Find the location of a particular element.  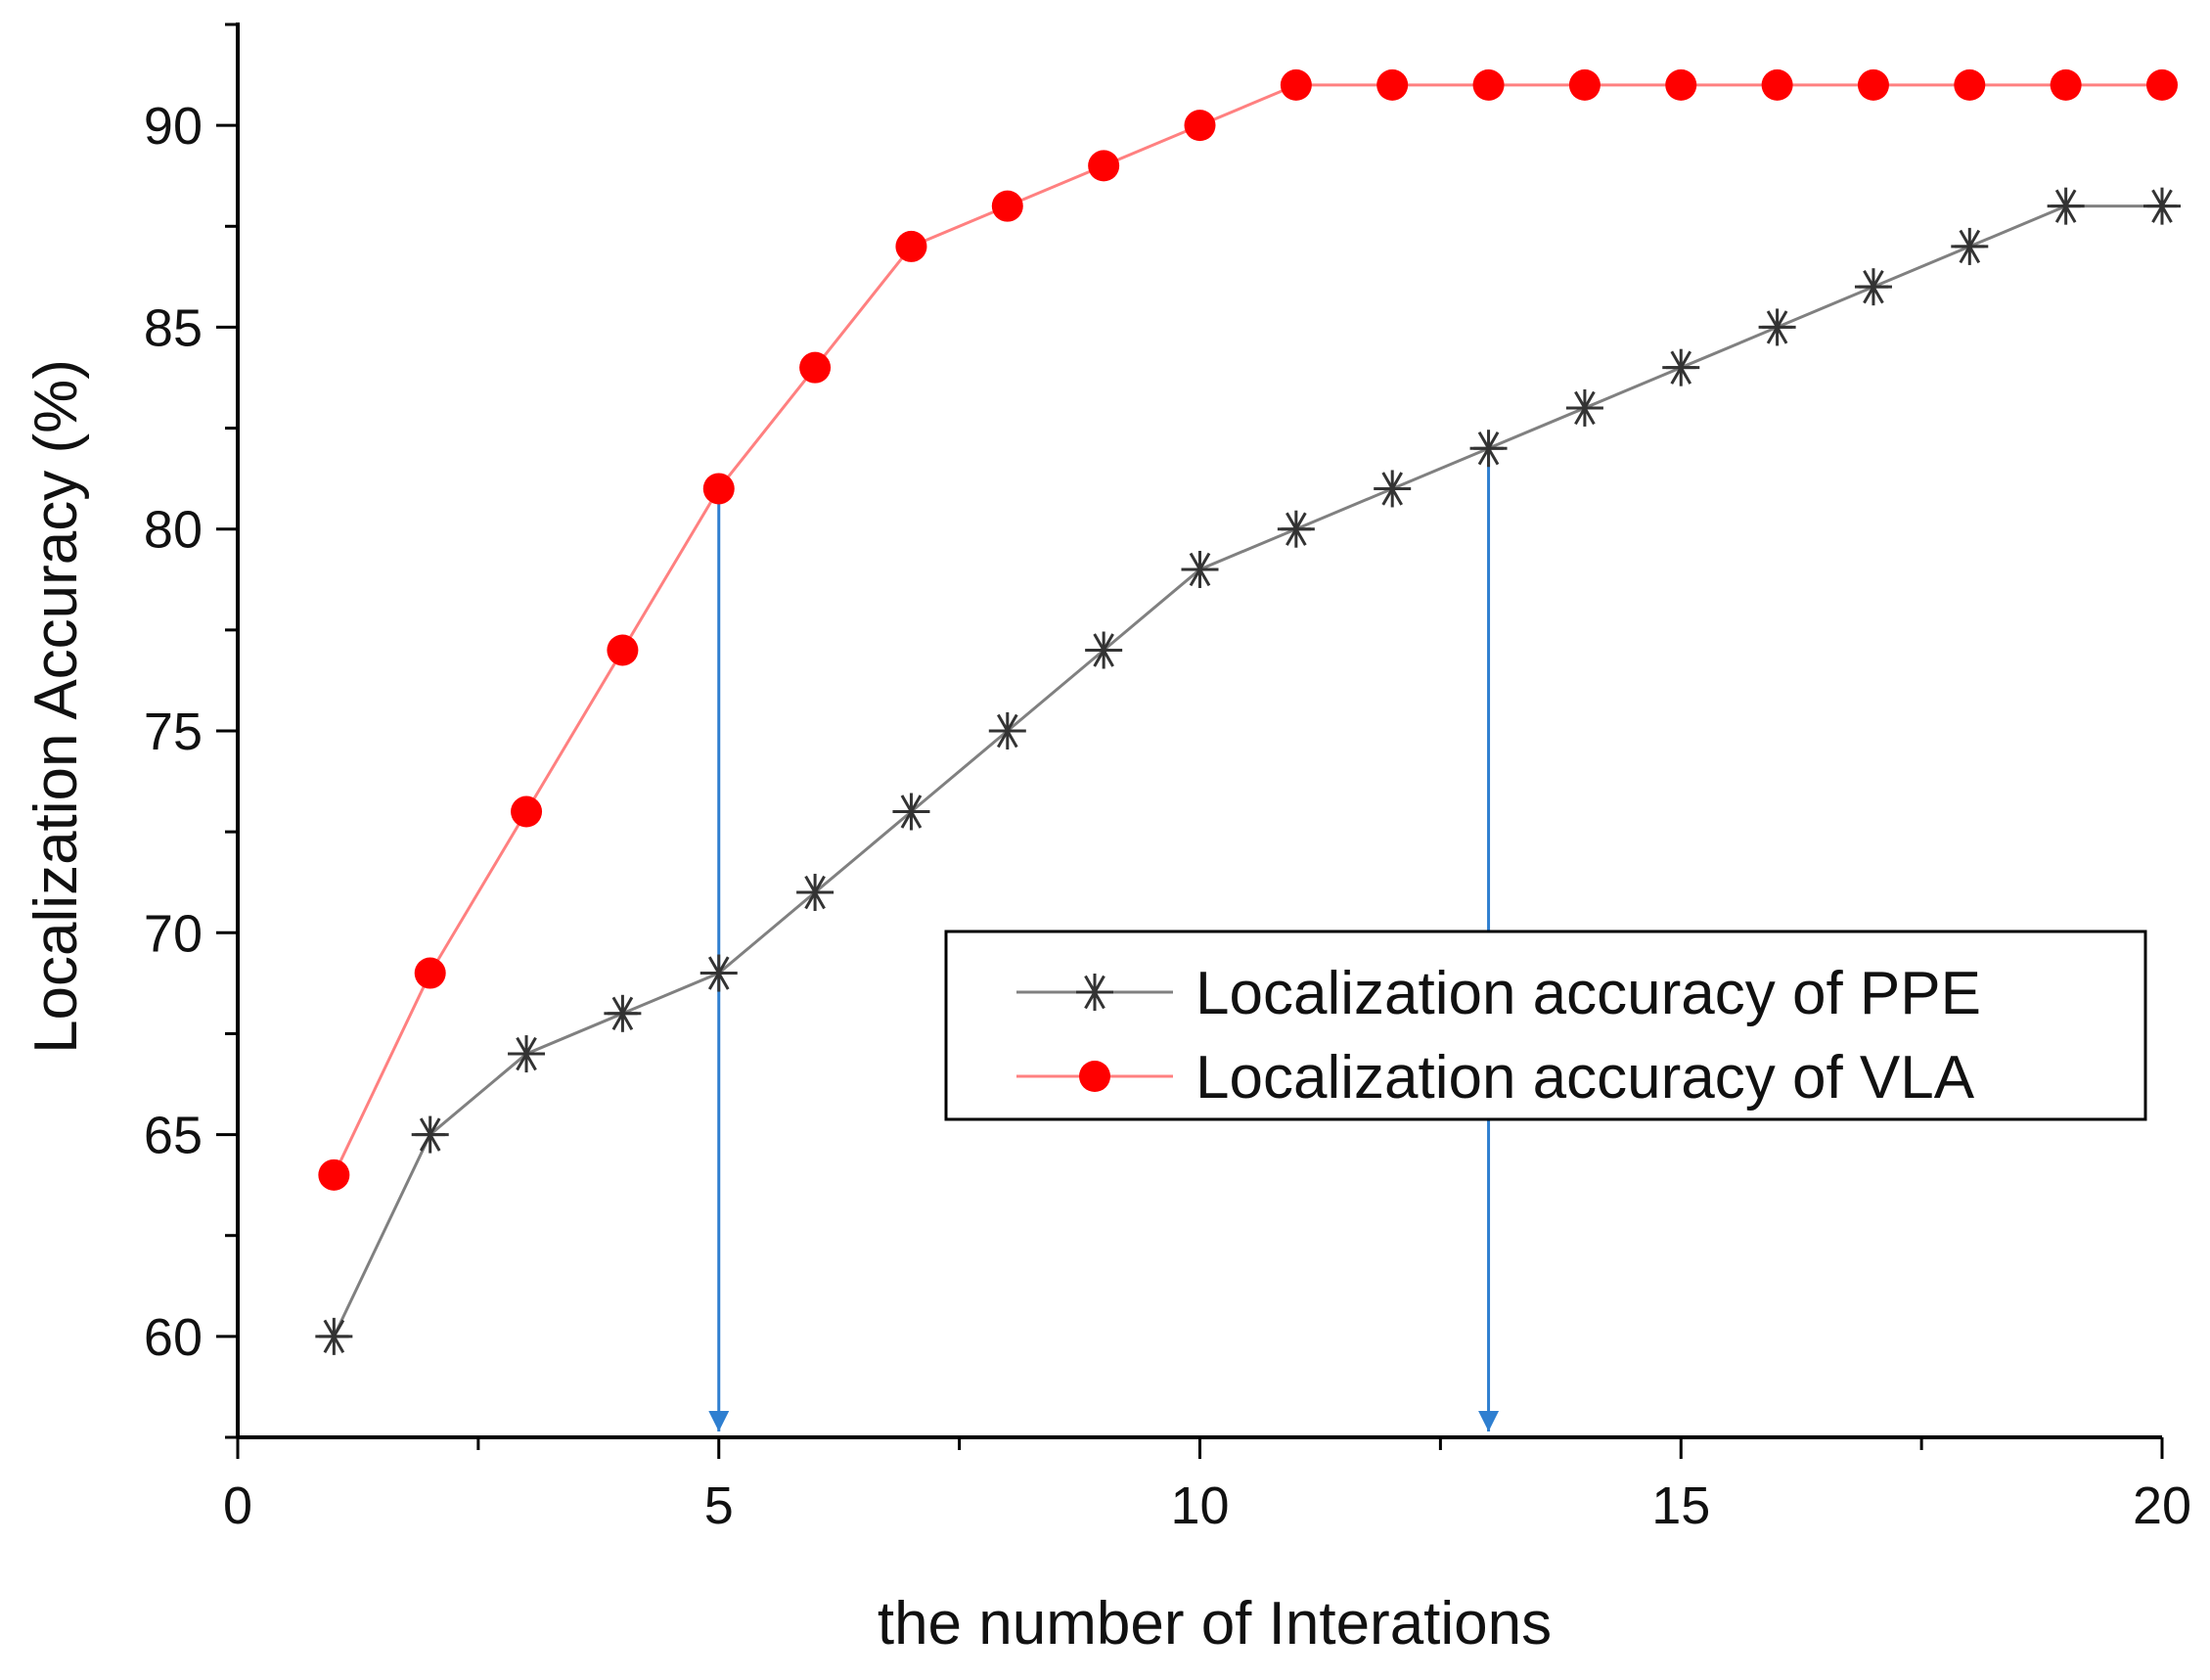

x-tick-label: 5 is located at coordinates (719, 1505).